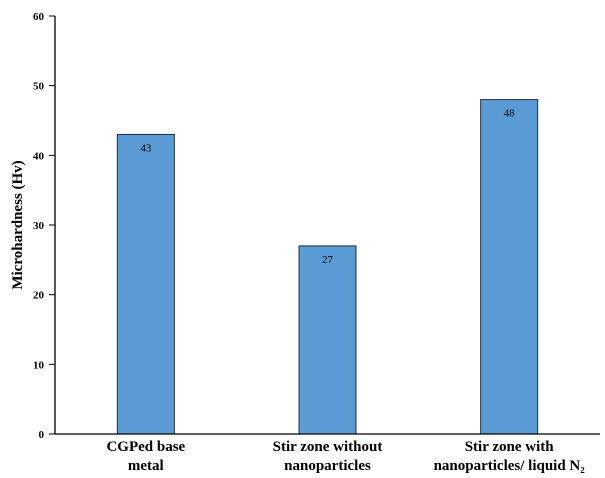 This screenshot has height=478, width=605. What do you see at coordinates (510, 114) in the screenshot?
I see `bar-value-label: 48` at bounding box center [510, 114].